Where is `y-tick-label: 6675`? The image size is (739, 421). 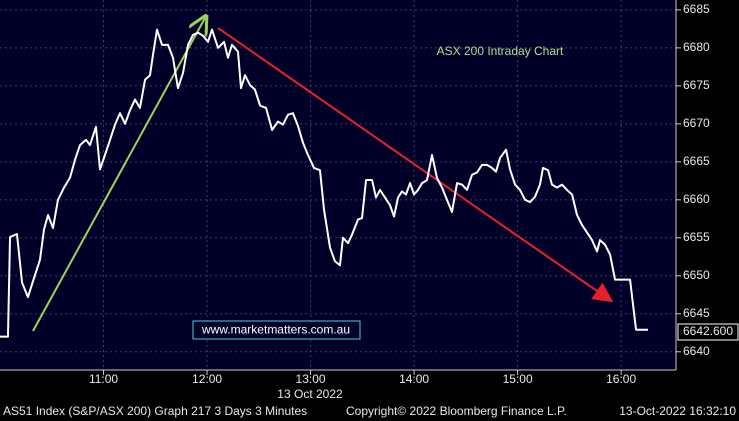 y-tick-label: 6675 is located at coordinates (696, 85).